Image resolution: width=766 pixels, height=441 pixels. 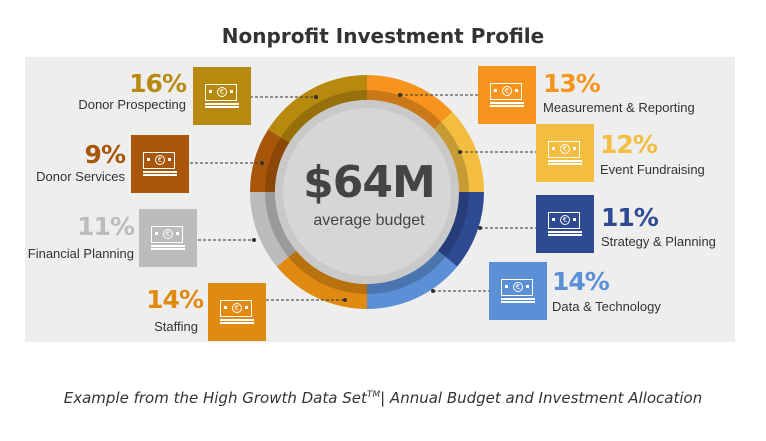 What do you see at coordinates (383, 36) in the screenshot?
I see `chart-title: Nonprofit Investment Profile` at bounding box center [383, 36].